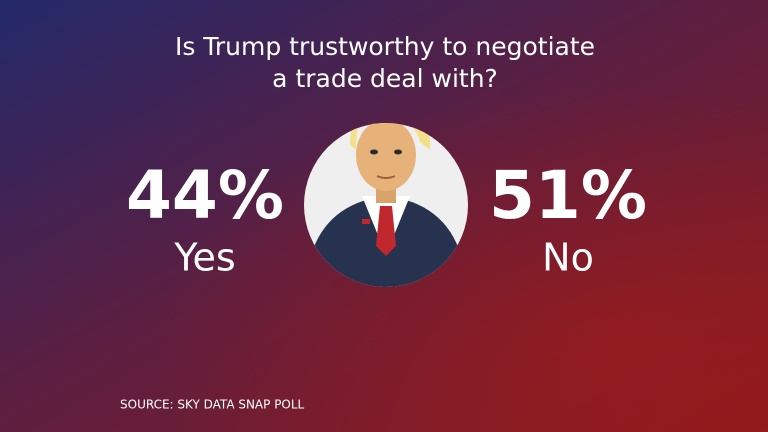 The height and width of the screenshot is (432, 768). I want to click on title-line: Is Trump trustworthy to negotiate, so click(385, 46).